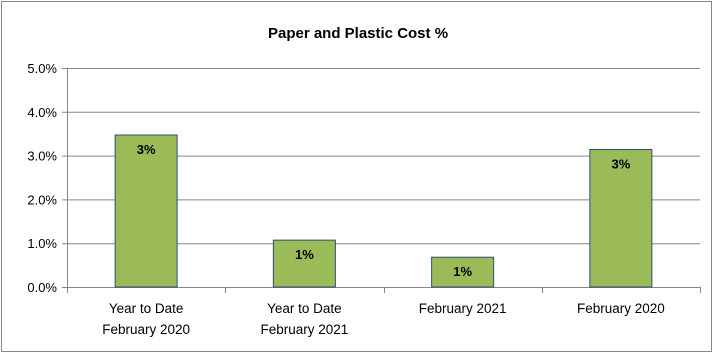 The width and height of the screenshot is (713, 353). Describe the element at coordinates (42, 178) in the screenshot. I see `y-axis-ticks: 0.0% 1.0% 2.0% 3.0% 4.0% 5.0%` at that location.